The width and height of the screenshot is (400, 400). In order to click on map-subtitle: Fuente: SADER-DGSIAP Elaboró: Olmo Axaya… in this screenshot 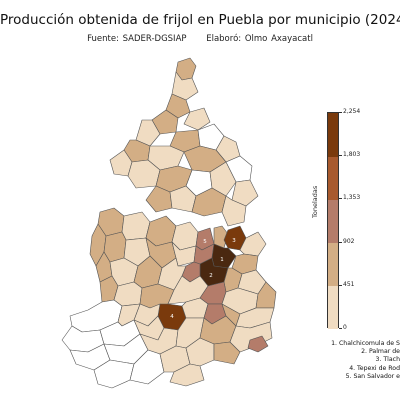, I will do `click(200, 39)`.